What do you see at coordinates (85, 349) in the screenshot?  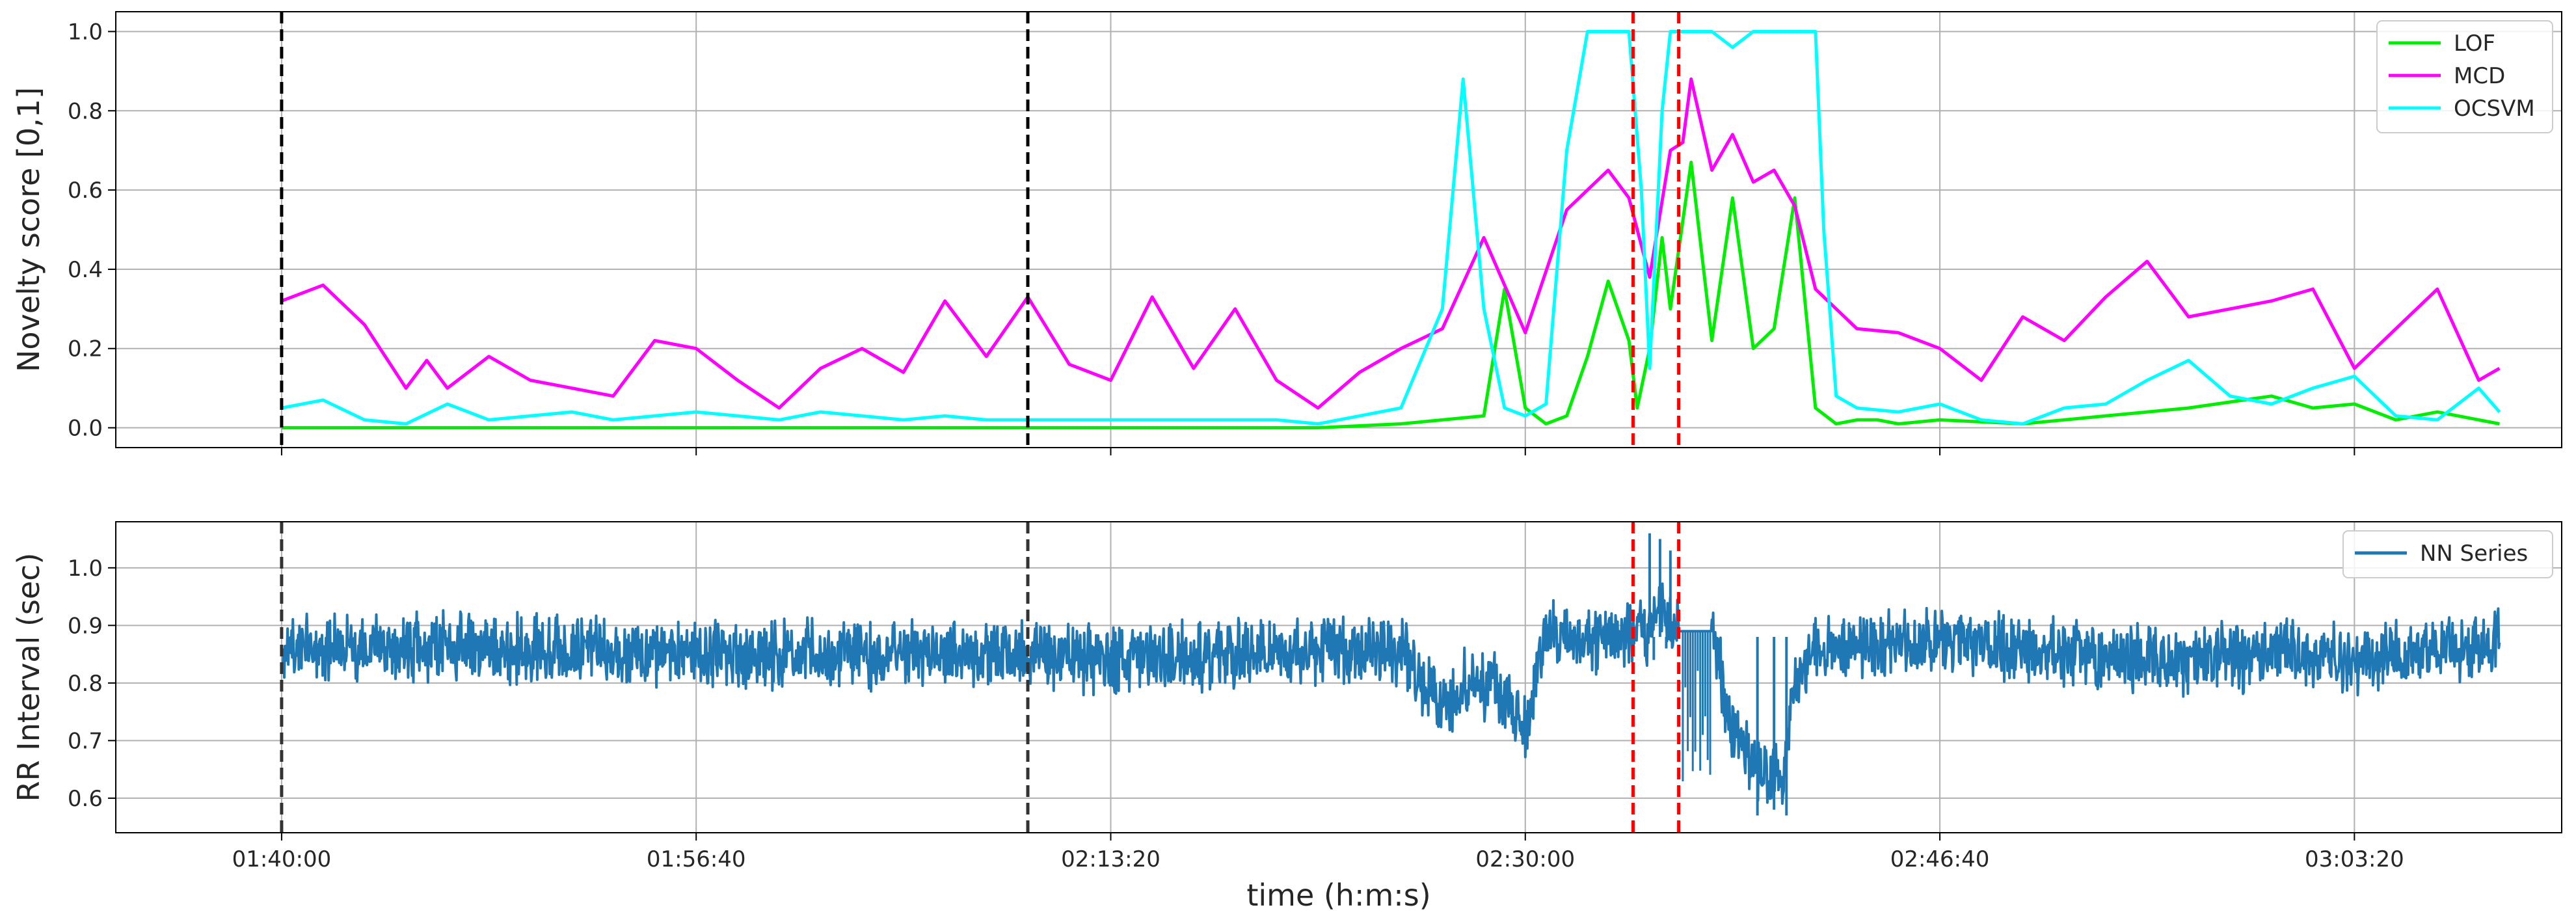 I see `y-tick-label: 0.2` at bounding box center [85, 349].